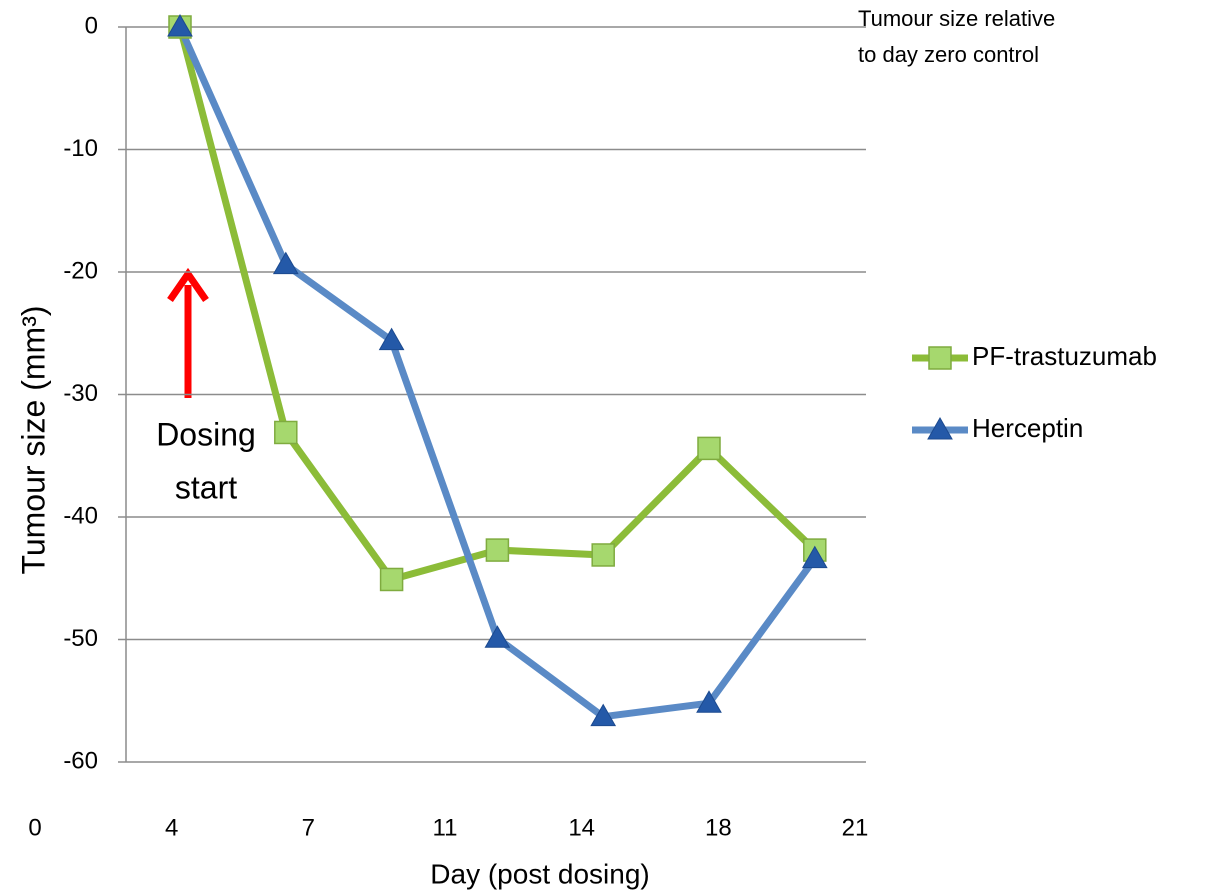  Describe the element at coordinates (188, 284) in the screenshot. I see `dosing-arrow-head` at that location.